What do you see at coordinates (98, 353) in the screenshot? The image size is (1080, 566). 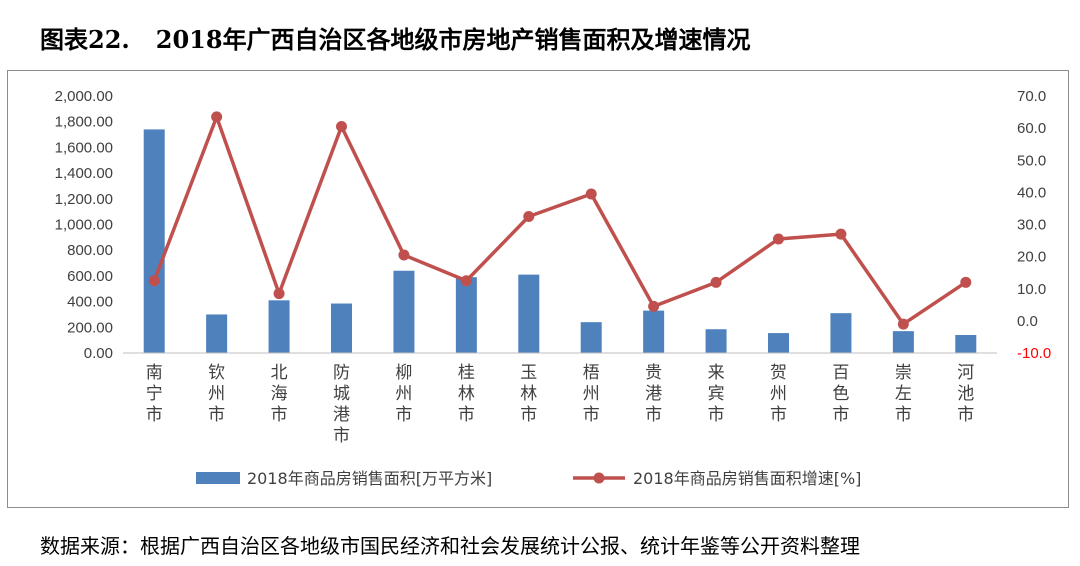 I see `y-left-tick-label: 0.00` at bounding box center [98, 353].